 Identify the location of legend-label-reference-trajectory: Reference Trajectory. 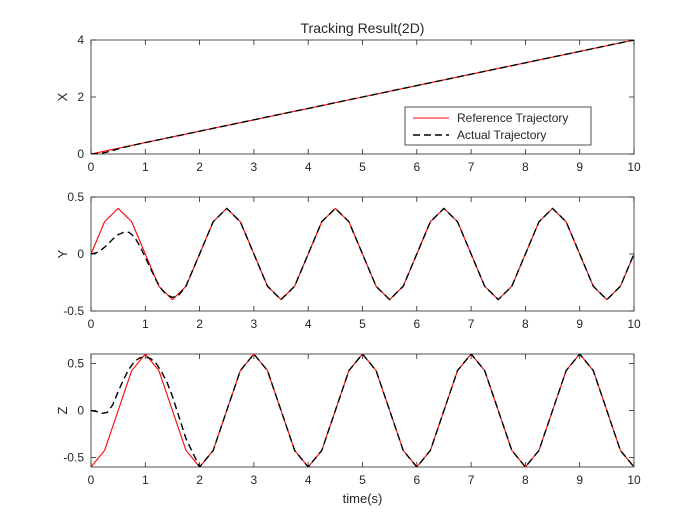
(512, 118).